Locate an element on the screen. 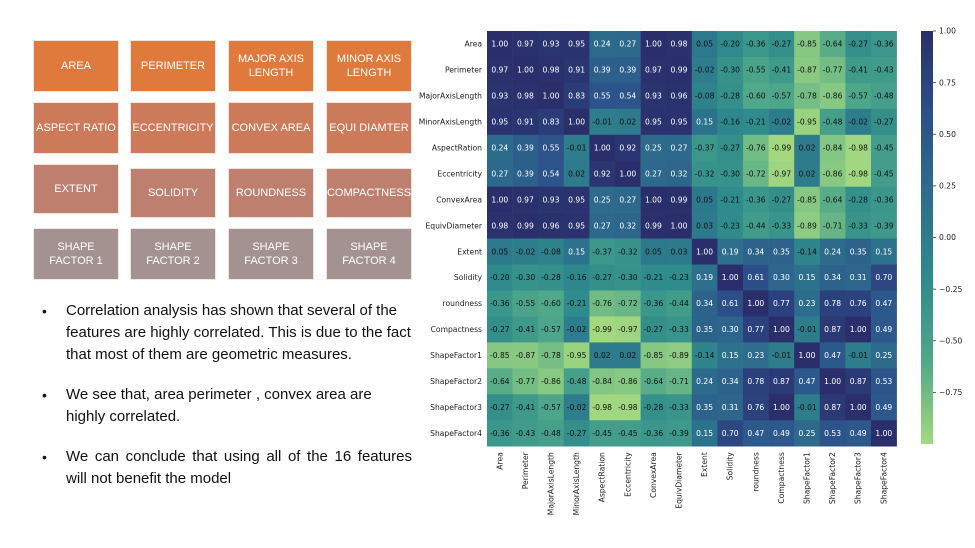 Image resolution: width=975 pixels, height=548 pixels. heatmap-cell-value: -0.28 is located at coordinates (858, 199).